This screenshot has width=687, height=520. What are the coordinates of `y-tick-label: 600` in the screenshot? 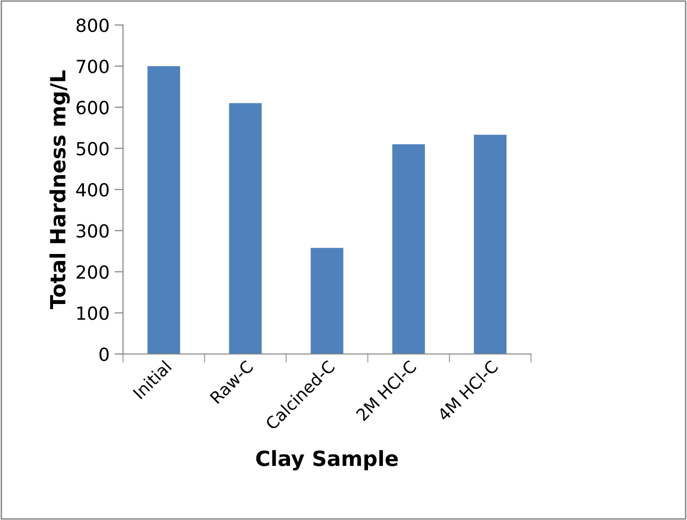 It's located at (92, 107).